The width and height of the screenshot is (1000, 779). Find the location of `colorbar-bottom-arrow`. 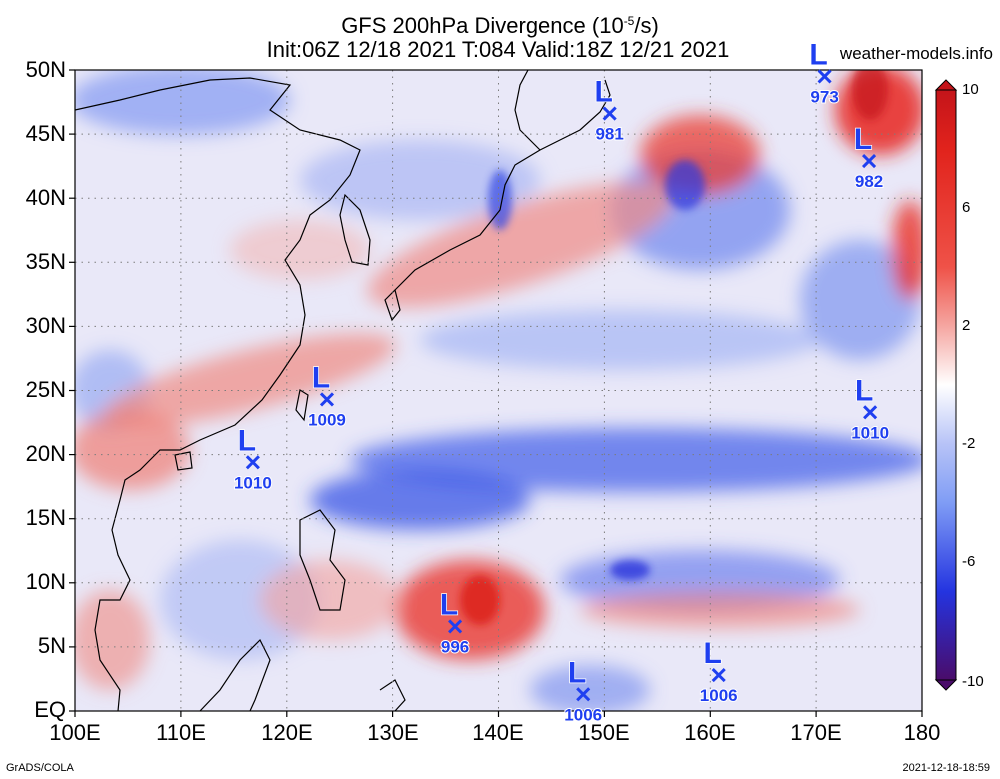

colorbar-bottom-arrow is located at coordinates (946, 685).